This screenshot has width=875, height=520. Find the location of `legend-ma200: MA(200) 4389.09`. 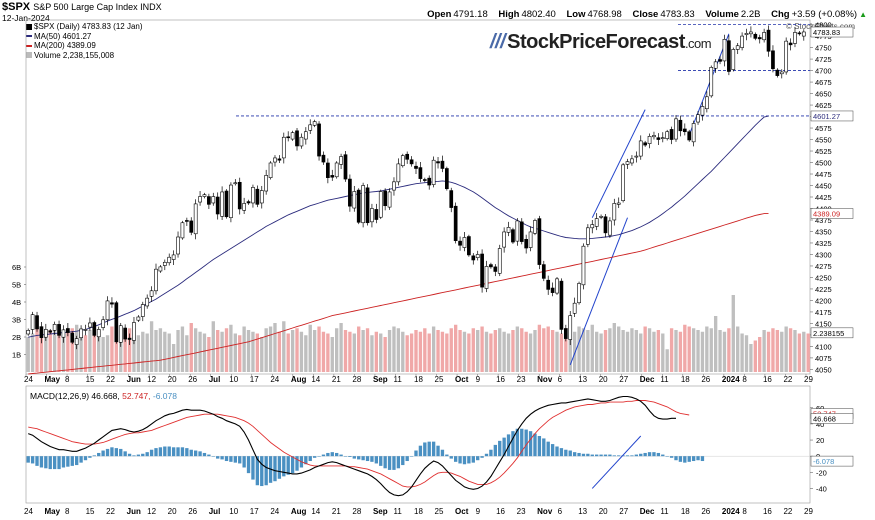

legend-ma200: MA(200) 4389.09 is located at coordinates (84, 46).